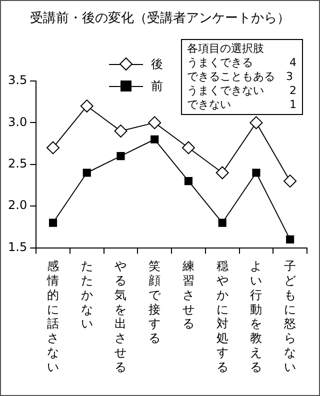  What do you see at coordinates (86, 295) in the screenshot?
I see `x-tick-label: たたかない` at bounding box center [86, 295].